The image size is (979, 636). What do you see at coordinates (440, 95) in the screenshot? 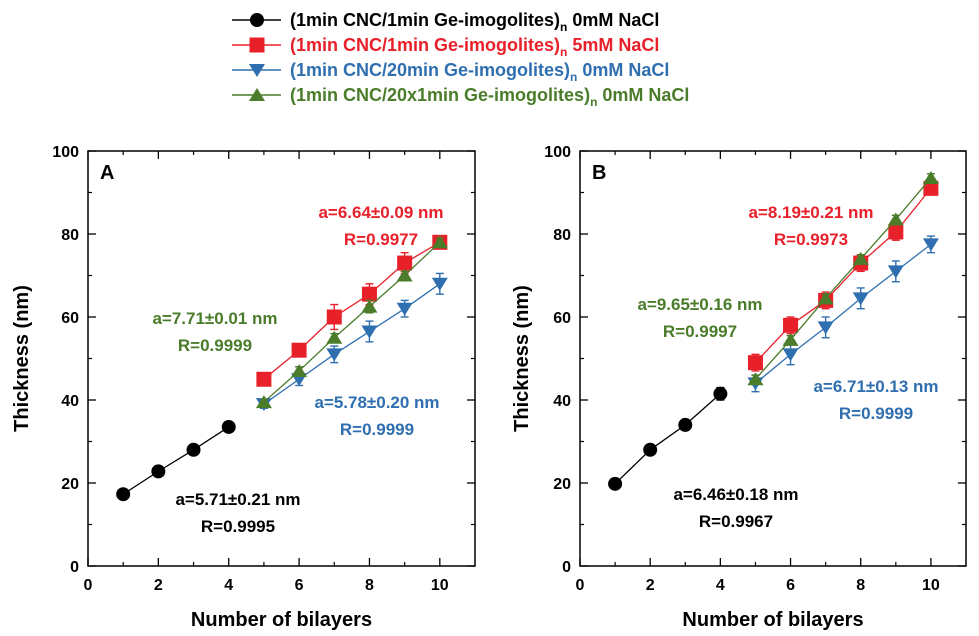
I see `legend-label-main: (1min CNC/20x1min Ge-imogolites)` at bounding box center [440, 95].